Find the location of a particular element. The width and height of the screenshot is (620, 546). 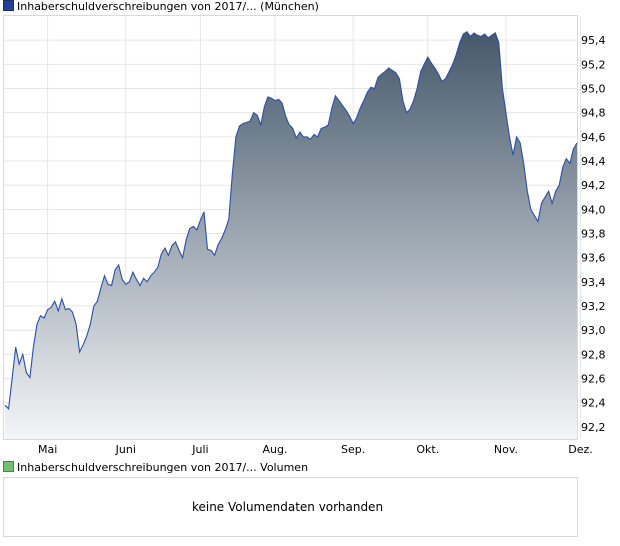

x-tick-label: Dez. is located at coordinates (580, 449).